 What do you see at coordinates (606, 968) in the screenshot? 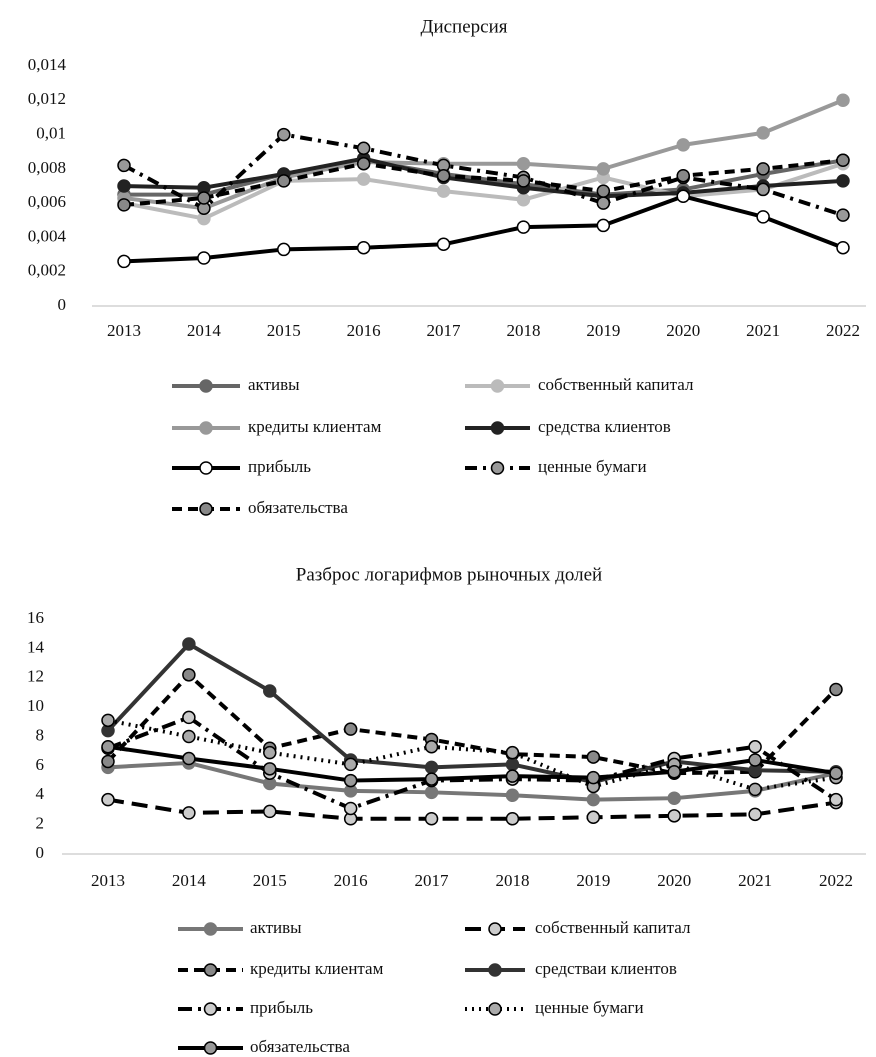
I see `legend-label: средстваи клиентов` at bounding box center [606, 968].